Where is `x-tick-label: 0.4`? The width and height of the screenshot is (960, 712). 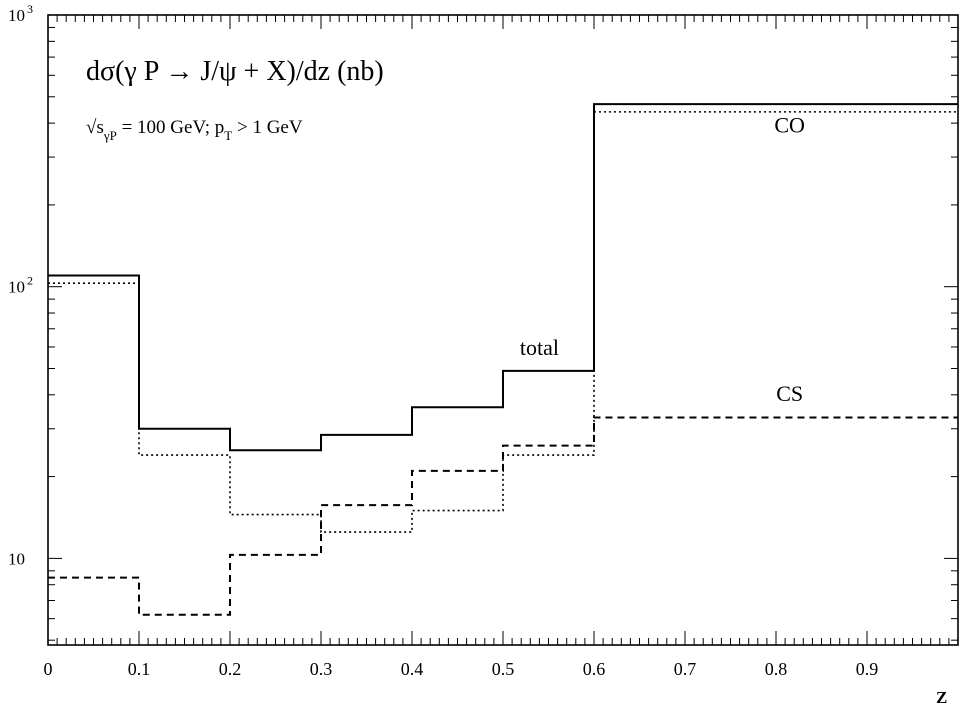
x-tick-label: 0.4 is located at coordinates (412, 669).